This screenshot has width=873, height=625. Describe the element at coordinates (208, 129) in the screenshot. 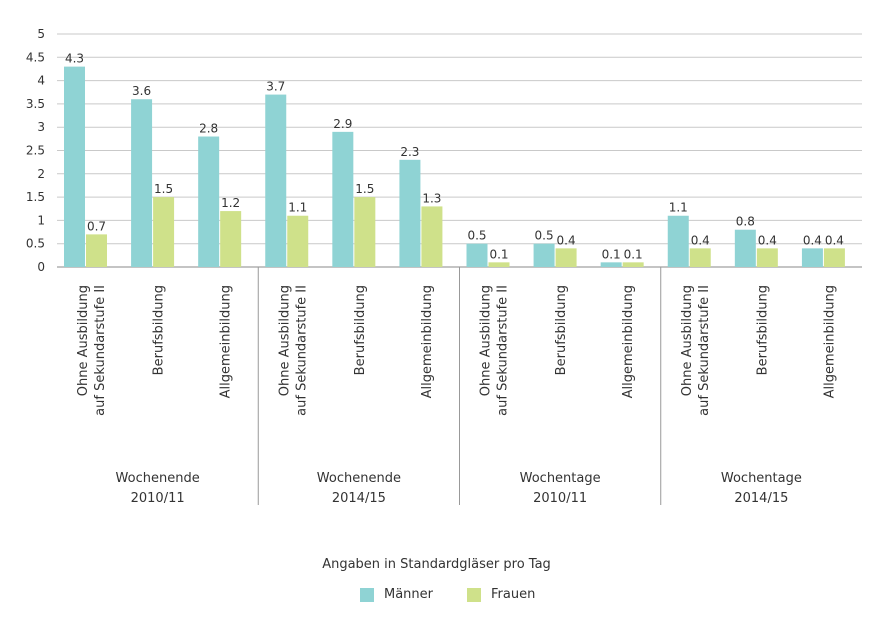

I see `data-label: 2.8` at that location.